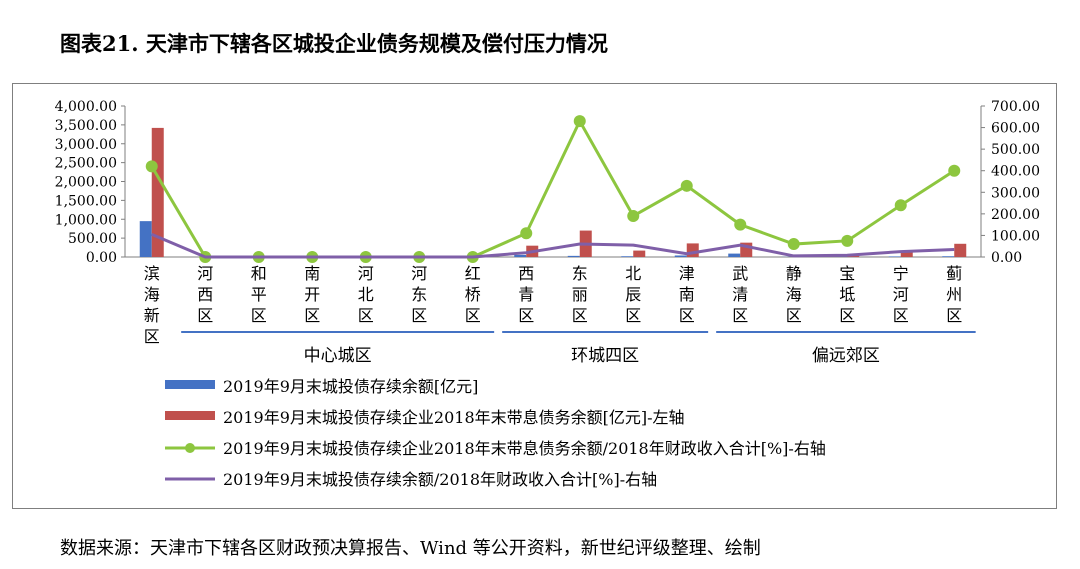 Image resolution: width=1080 pixels, height=569 pixels. What do you see at coordinates (419, 294) in the screenshot?
I see `category-label: 河东区` at bounding box center [419, 294].